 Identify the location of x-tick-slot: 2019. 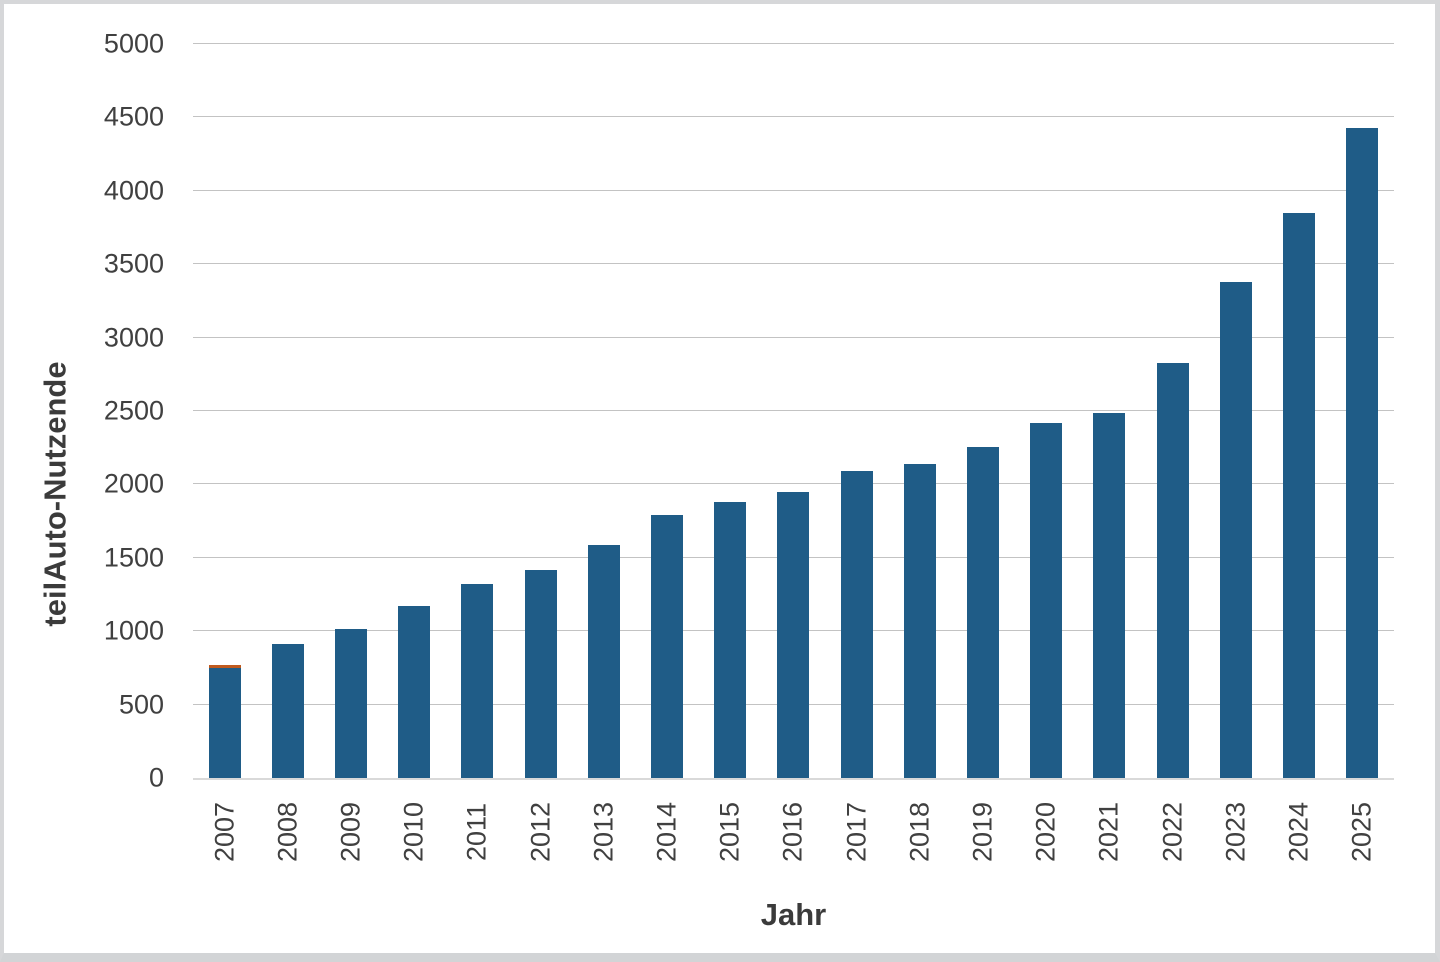
(982, 832).